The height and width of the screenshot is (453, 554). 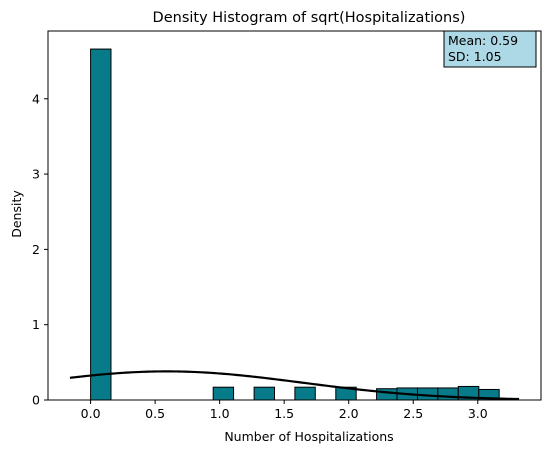 What do you see at coordinates (308, 436) in the screenshot?
I see `x-axis-title: Number of Hospitalizations` at bounding box center [308, 436].